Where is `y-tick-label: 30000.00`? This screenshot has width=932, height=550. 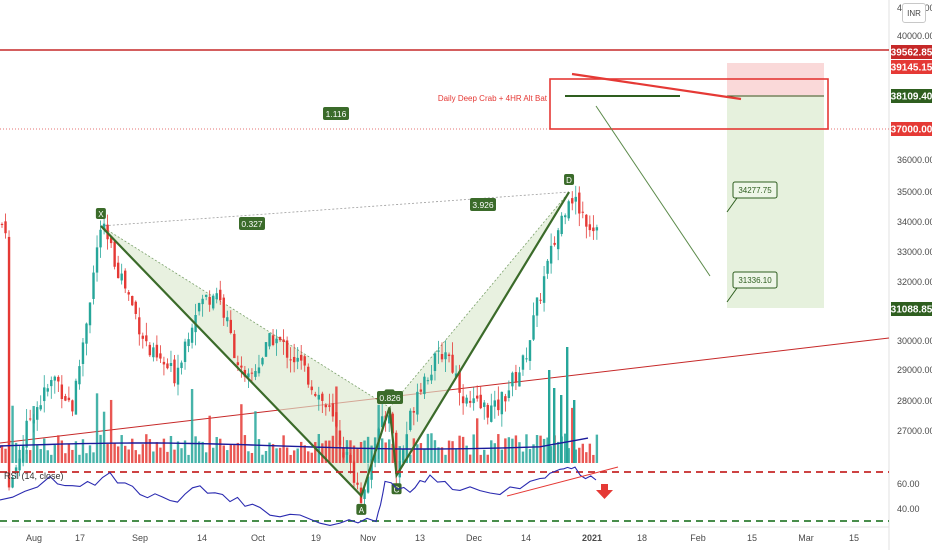 y-tick-label: 30000.00 is located at coordinates (914, 341).